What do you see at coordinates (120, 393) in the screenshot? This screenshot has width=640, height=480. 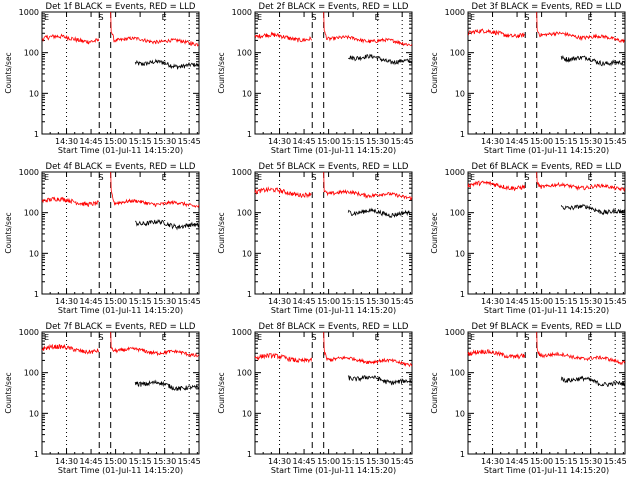 I see `panel-7-plot-frame` at bounding box center [120, 393].